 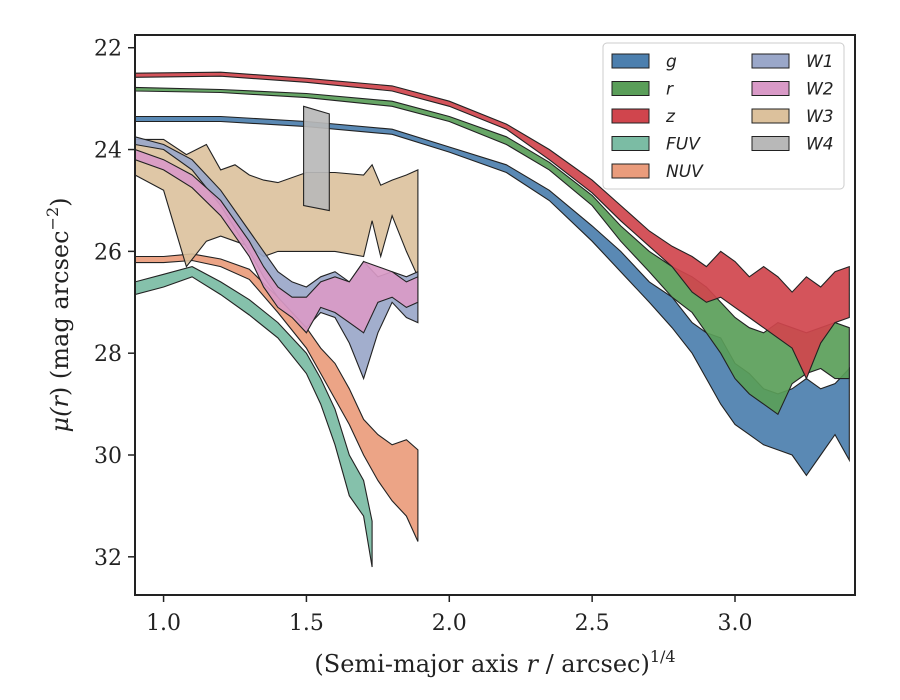 I want to click on legend-label-z: z, so click(x=670, y=117).